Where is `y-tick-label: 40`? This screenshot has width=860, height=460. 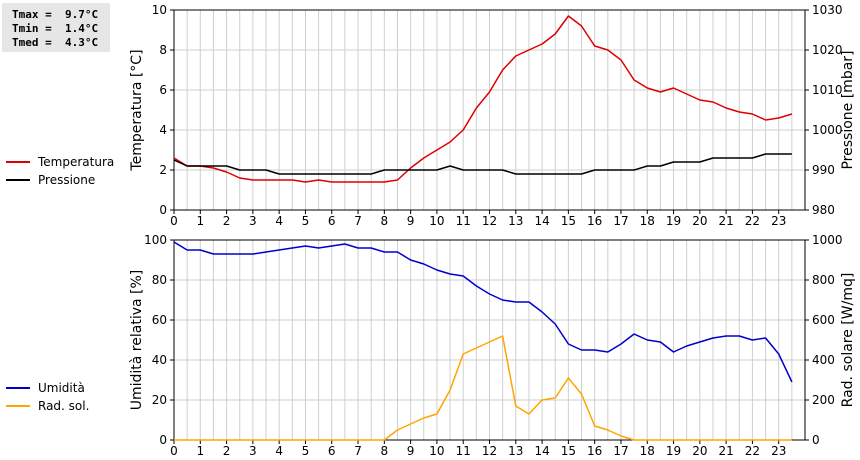
y-tick-label: 40 is located at coordinates (159, 360).